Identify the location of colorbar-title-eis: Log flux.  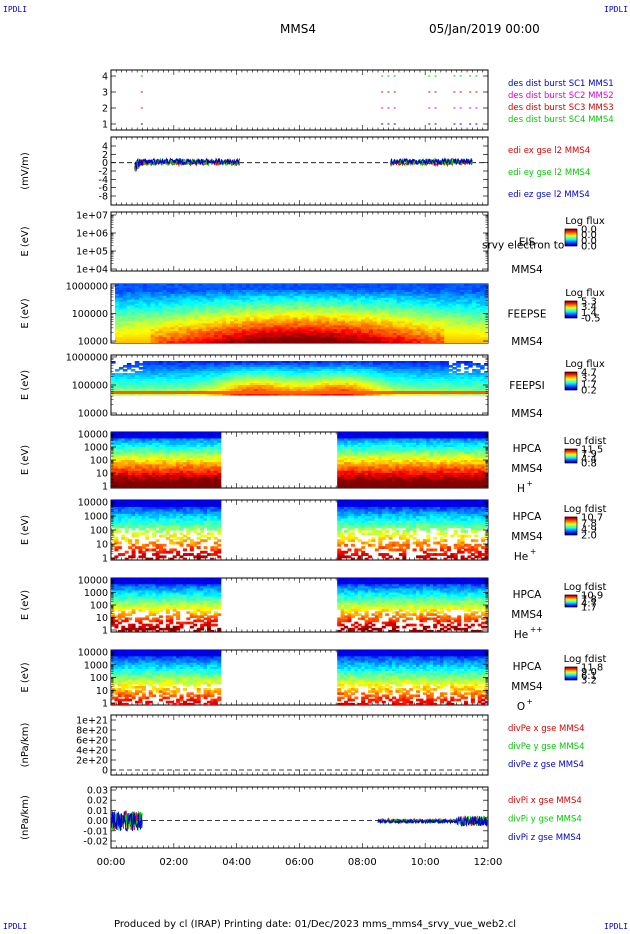
(585, 221).